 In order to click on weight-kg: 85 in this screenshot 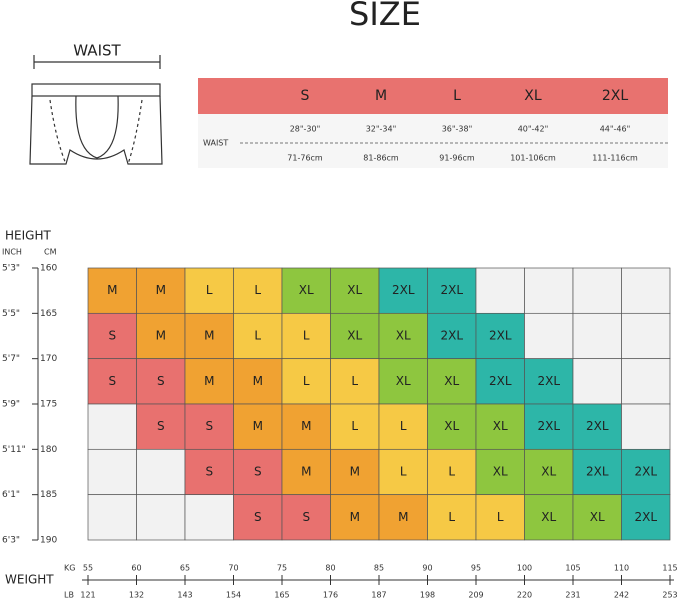, I will do `click(379, 568)`.